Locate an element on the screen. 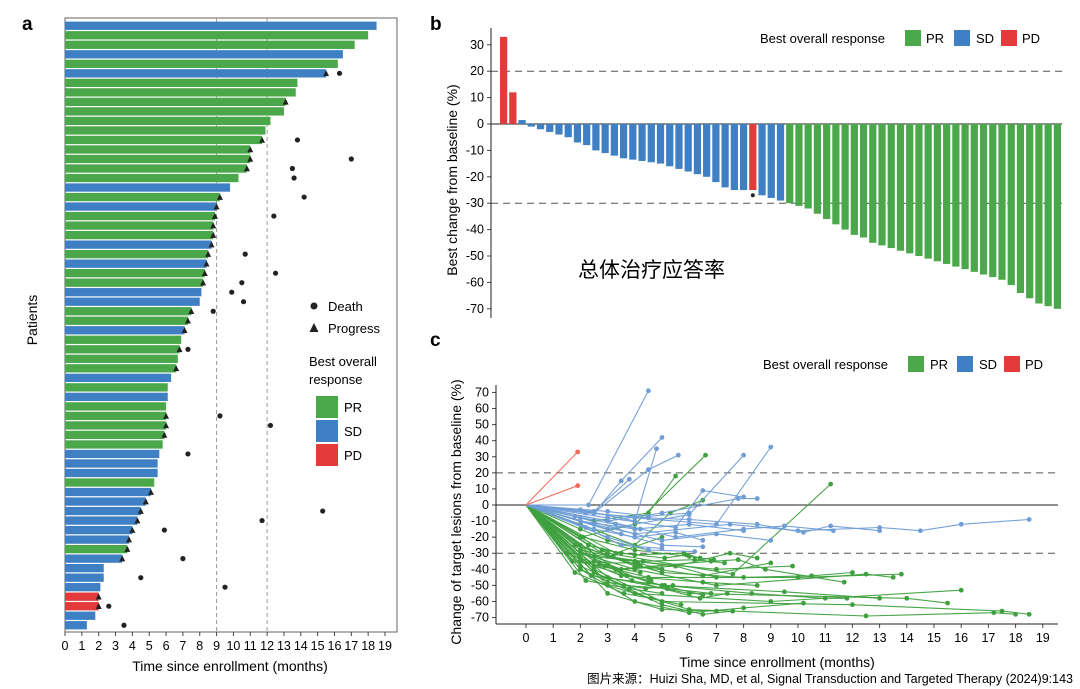 This screenshot has height=689, width=1080. swimmer-x-tick-label: 5 is located at coordinates (149, 646).